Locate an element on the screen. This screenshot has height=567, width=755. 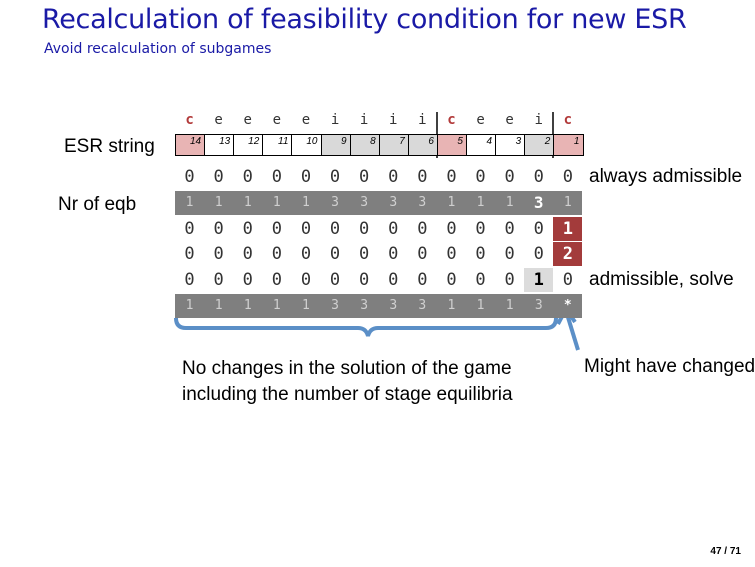
subtitle: Avoid recalculation of subgames is located at coordinates (158, 49).